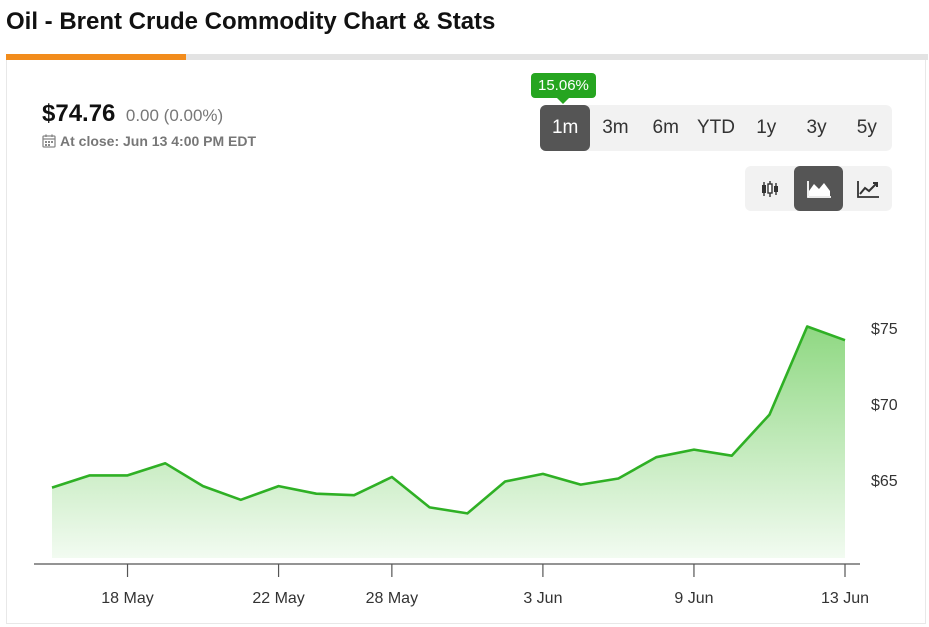 The height and width of the screenshot is (627, 929). What do you see at coordinates (693, 598) in the screenshot?
I see `x-tick-label: 9 Jun` at bounding box center [693, 598].